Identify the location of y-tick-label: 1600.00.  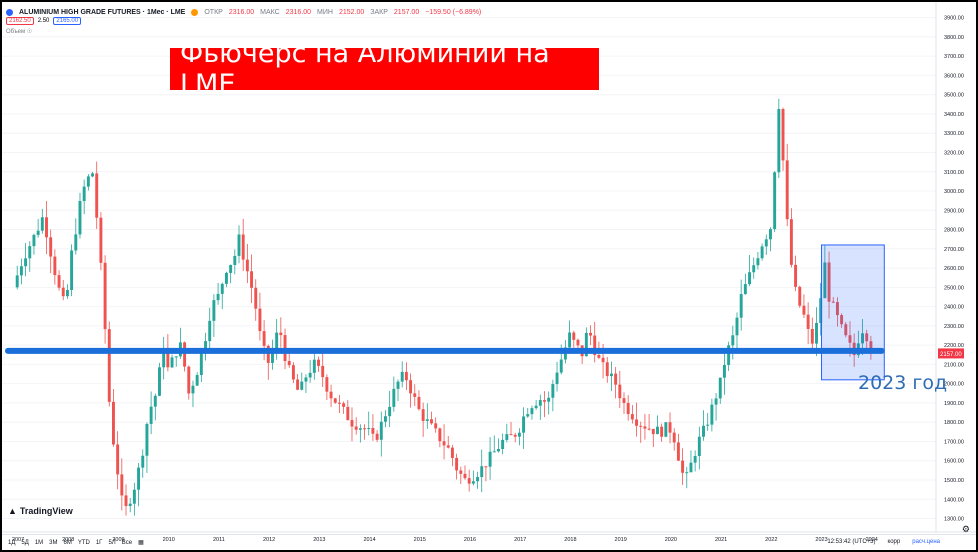
(954, 462).